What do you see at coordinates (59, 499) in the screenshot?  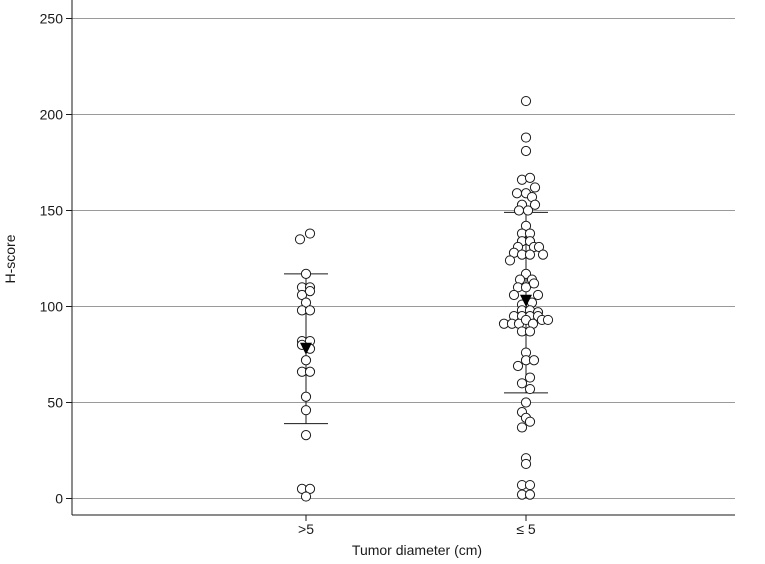 I see `y-tick-label: 0` at bounding box center [59, 499].